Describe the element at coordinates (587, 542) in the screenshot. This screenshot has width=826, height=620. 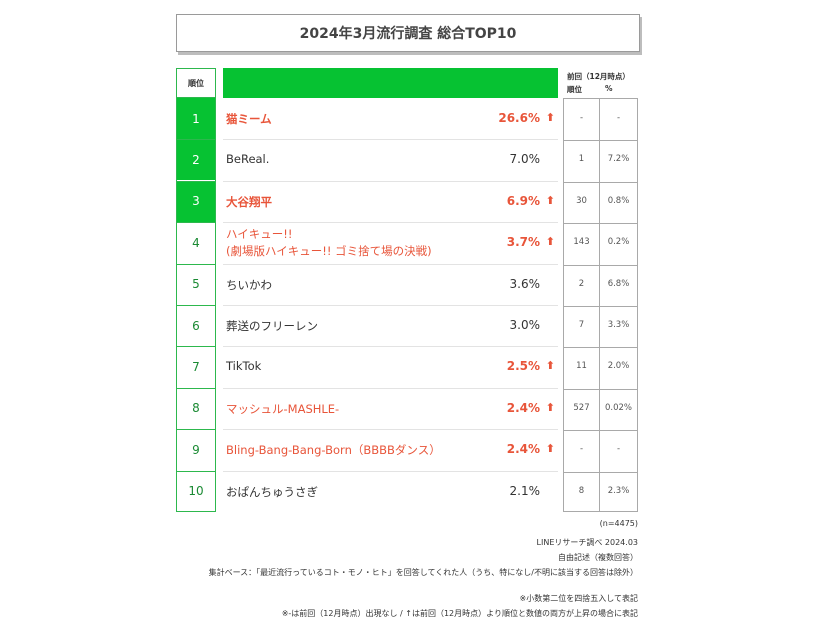
I see `source-note: LINEリサーチ調べ 2024.03` at that location.